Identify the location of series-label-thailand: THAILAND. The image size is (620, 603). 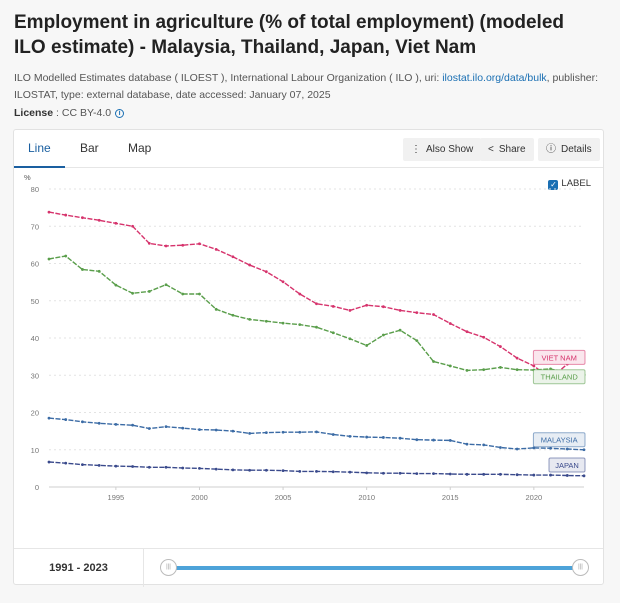
(560, 377).